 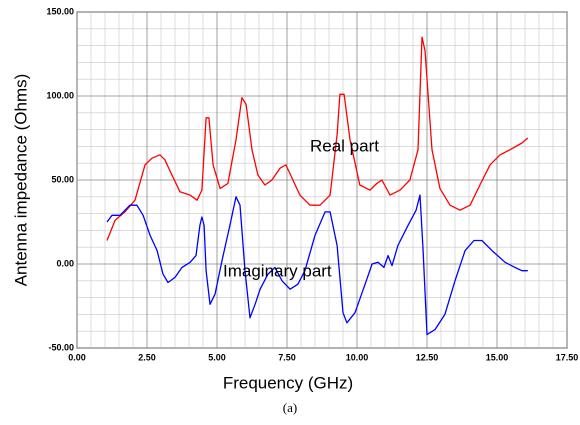 I want to click on x-tick-label: 2.50, so click(x=147, y=357).